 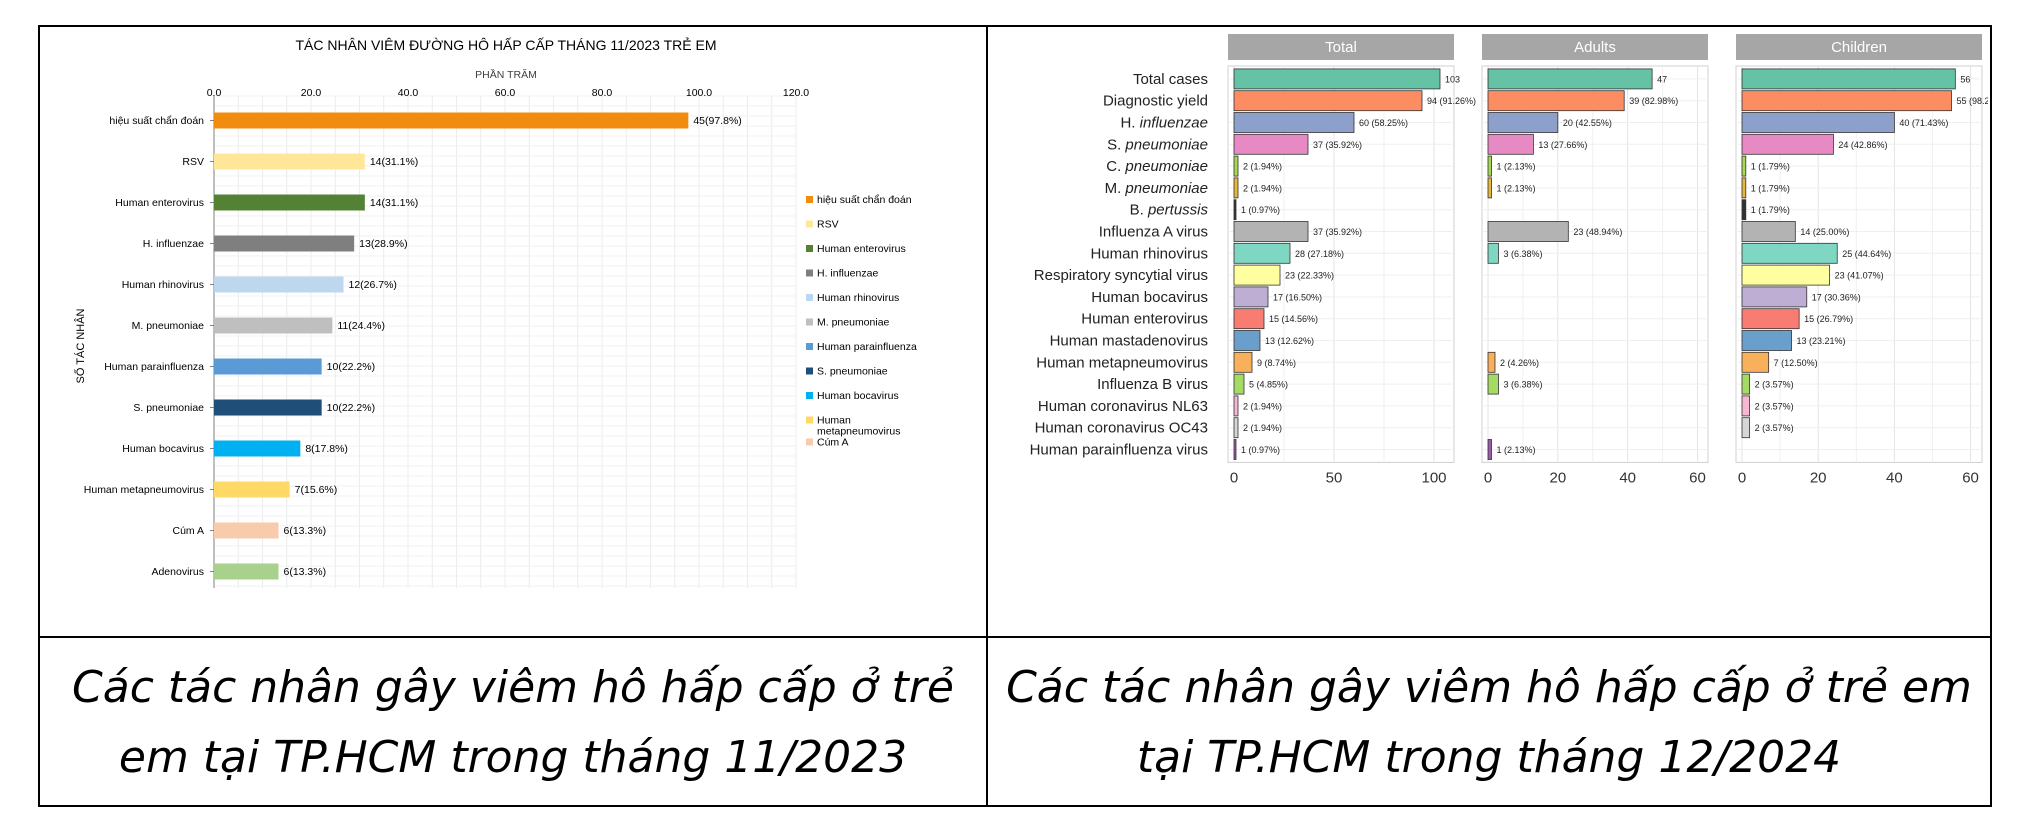 What do you see at coordinates (1276, 363) in the screenshot?
I see `bar-label: 9 (8.74%)` at bounding box center [1276, 363].